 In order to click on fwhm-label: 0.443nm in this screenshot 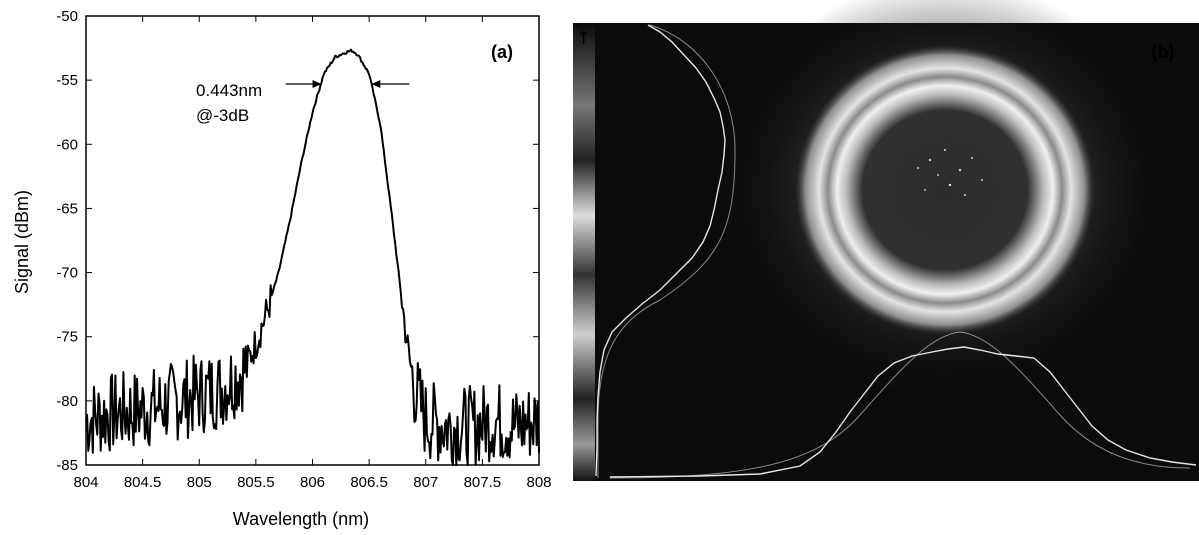, I will do `click(229, 90)`.